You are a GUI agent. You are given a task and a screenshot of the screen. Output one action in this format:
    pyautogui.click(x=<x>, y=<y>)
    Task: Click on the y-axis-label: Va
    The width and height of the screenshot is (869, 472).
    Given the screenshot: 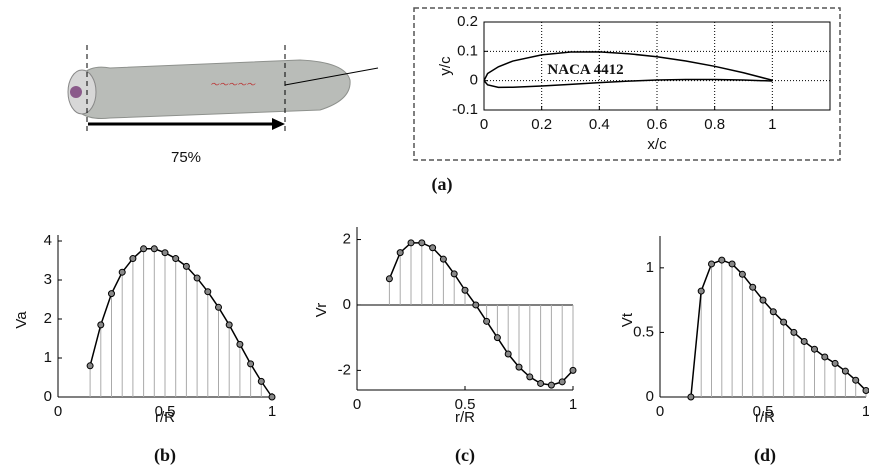 What is the action you would take?
    pyautogui.click(x=21, y=320)
    